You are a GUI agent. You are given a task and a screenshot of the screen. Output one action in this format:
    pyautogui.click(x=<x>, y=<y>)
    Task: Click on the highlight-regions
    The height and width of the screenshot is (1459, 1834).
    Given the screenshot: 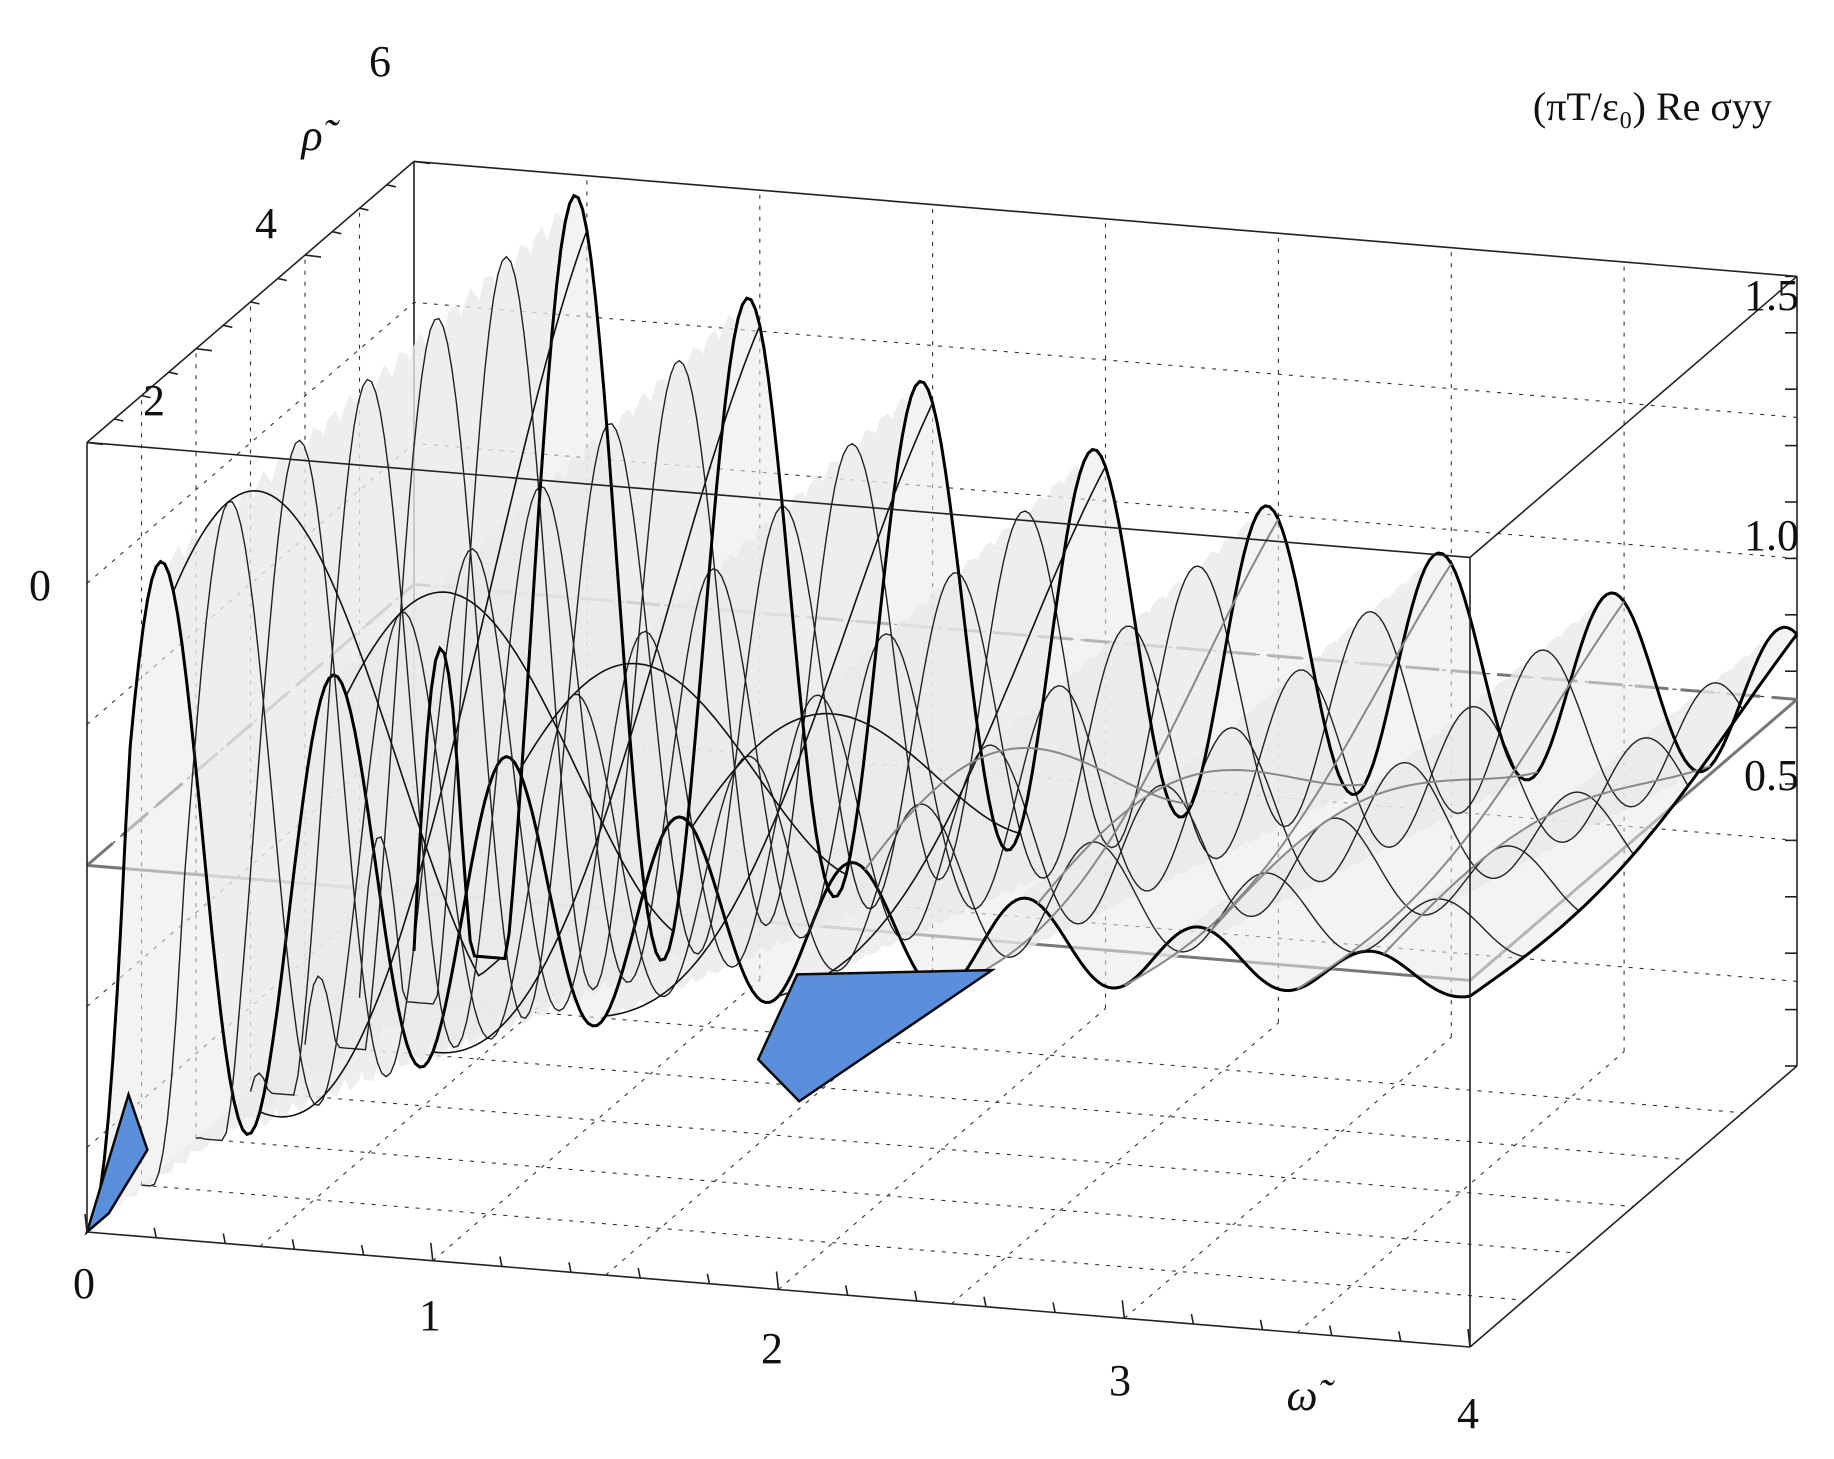 What is the action you would take?
    pyautogui.click(x=540, y=1102)
    